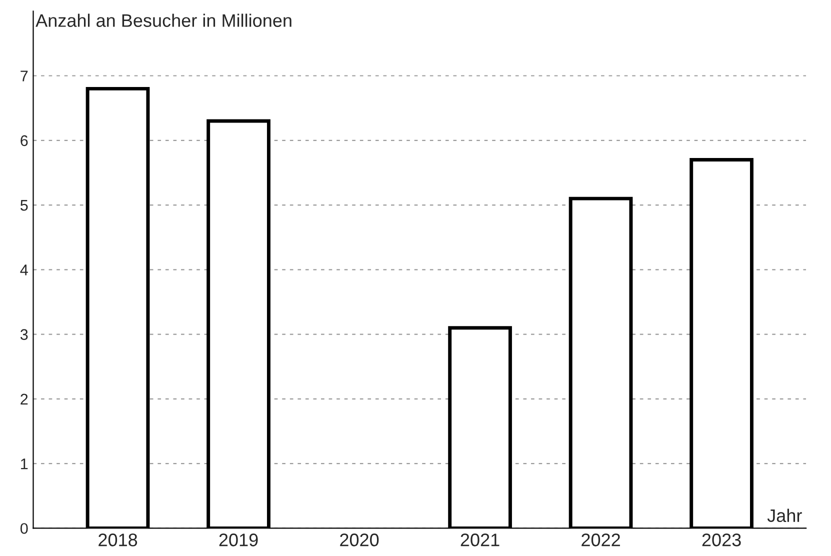 Image resolution: width=831 pixels, height=556 pixels. I want to click on x-tick-label: 2023, so click(721, 540).